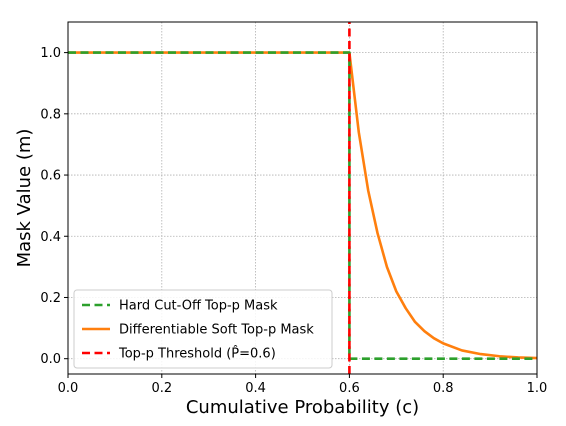 The height and width of the screenshot is (426, 566). Describe the element at coordinates (216, 330) in the screenshot. I see `legend-label: Differentiable Soft Top-p Mask` at that location.